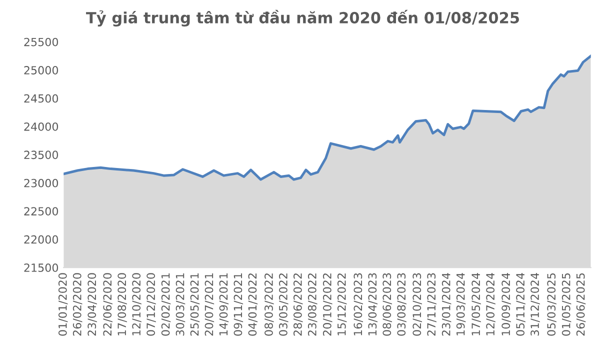 The height and width of the screenshot is (364, 606). Describe the element at coordinates (535, 304) in the screenshot. I see `x-tick-label: 31/12/2024` at that location.